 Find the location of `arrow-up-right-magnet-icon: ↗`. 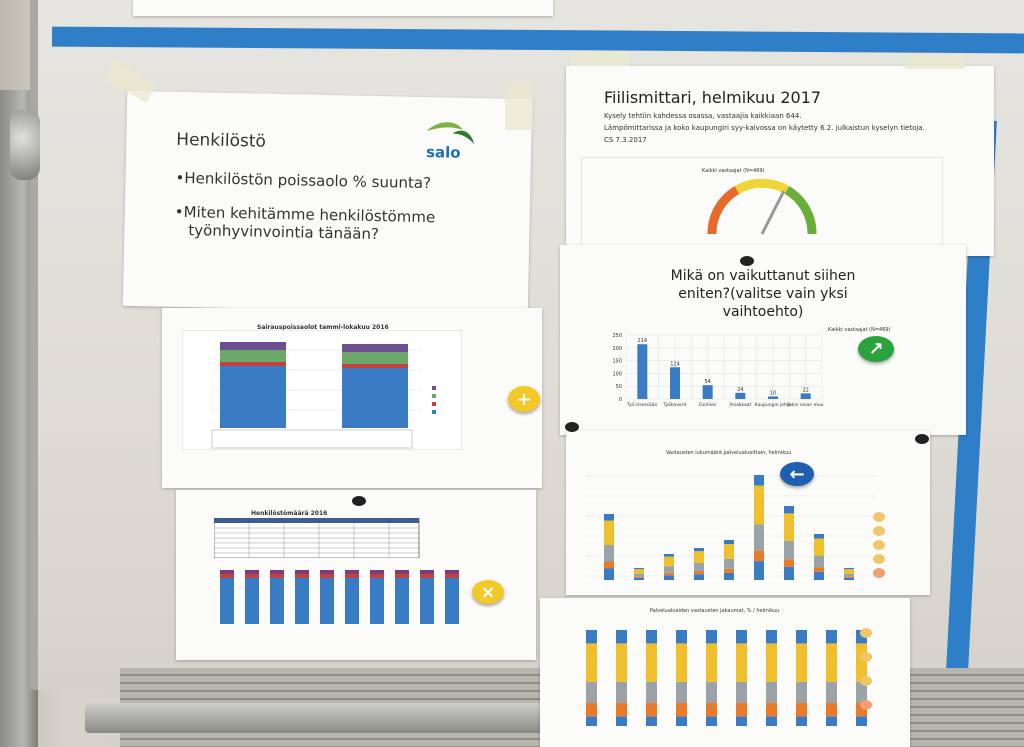

arrow-up-right-magnet-icon: ↗ is located at coordinates (876, 349).